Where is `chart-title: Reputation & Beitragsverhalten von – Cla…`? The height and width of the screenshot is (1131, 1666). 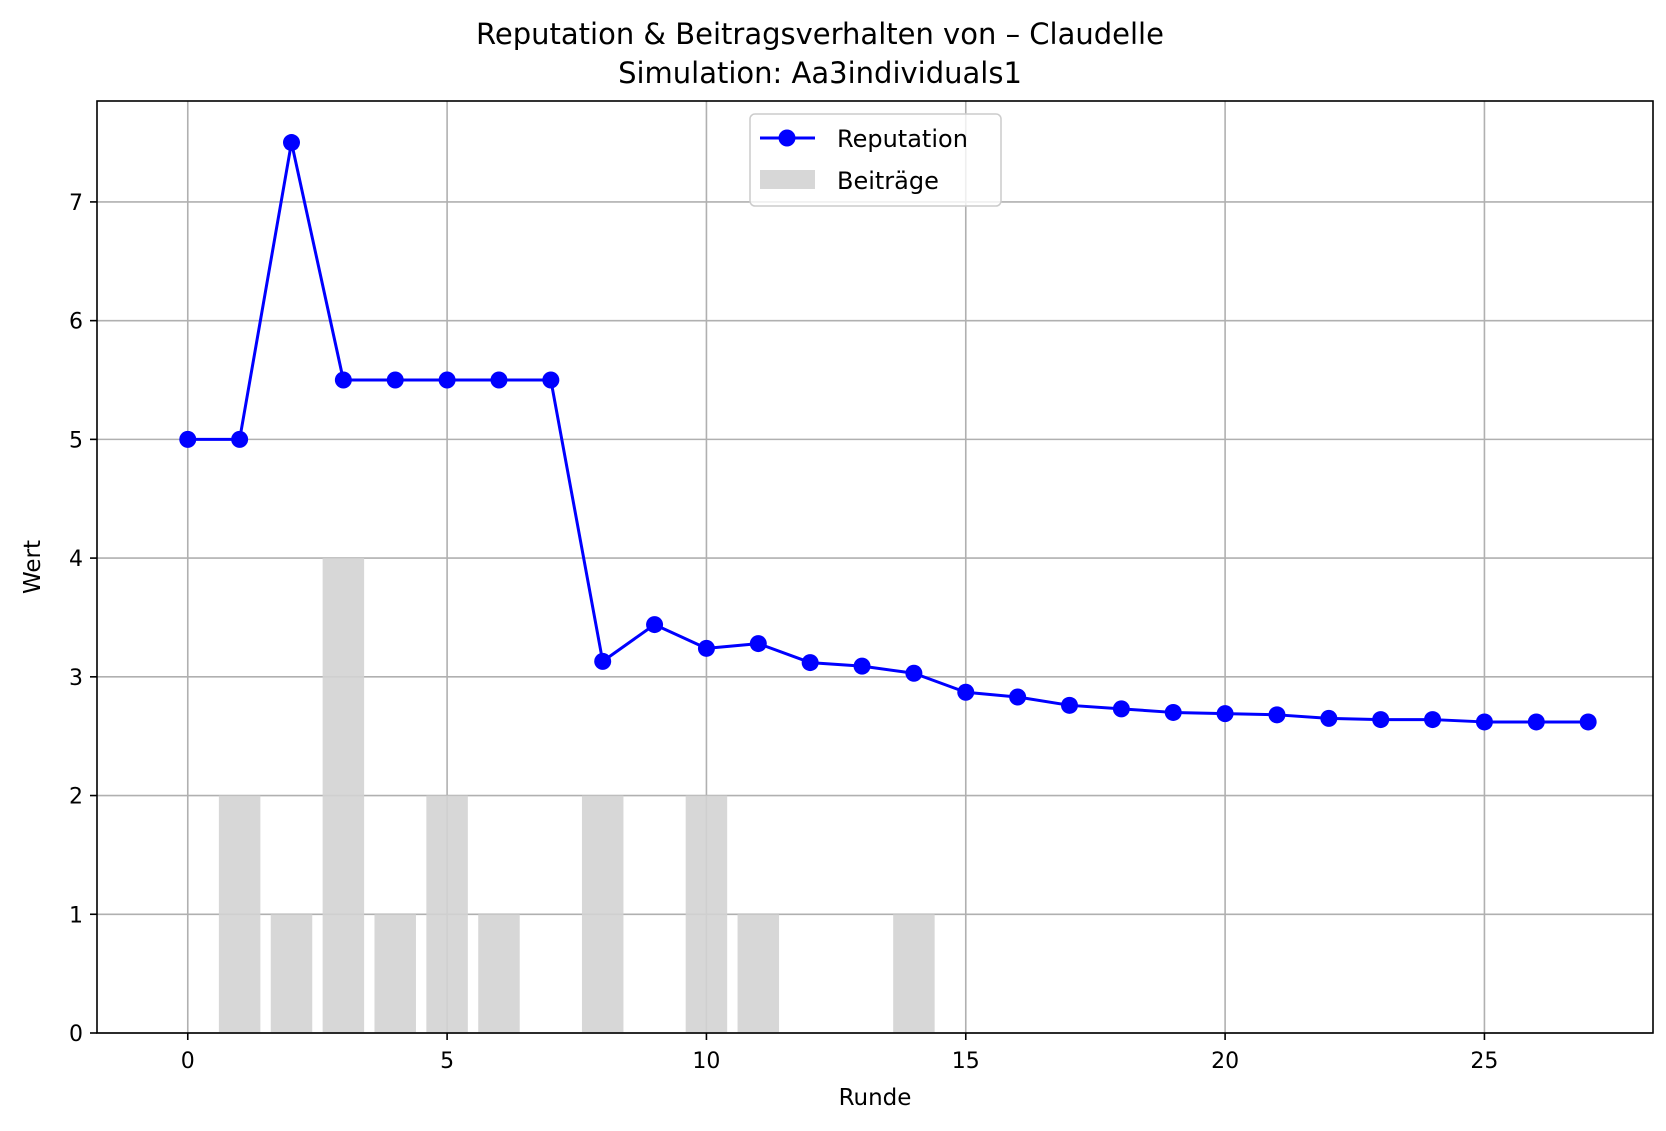 chart-title: Reputation & Beitragsverhalten von – Cla… is located at coordinates (820, 34).